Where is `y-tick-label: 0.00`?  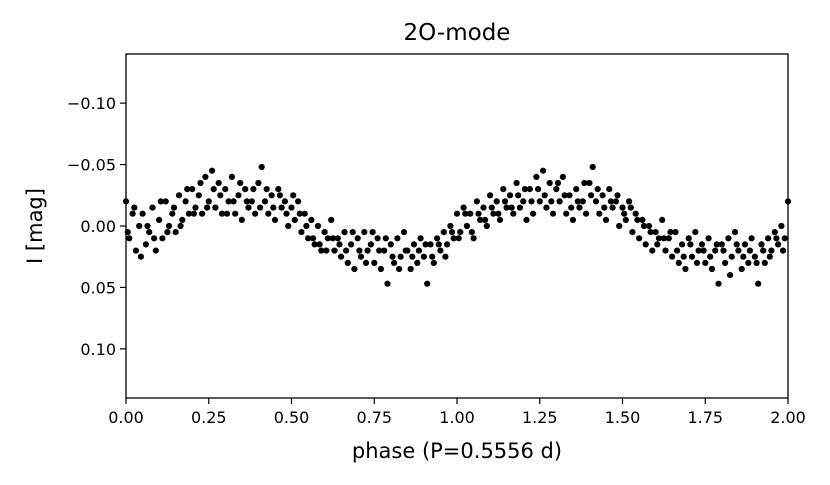
y-tick-label: 0.00 is located at coordinates (98, 226).